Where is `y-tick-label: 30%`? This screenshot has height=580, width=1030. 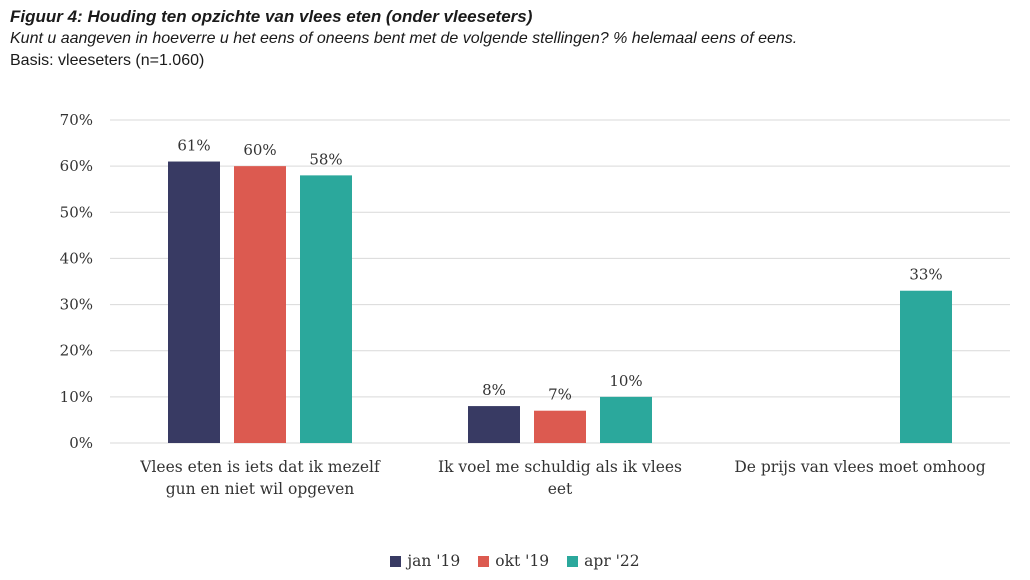 y-tick-label: 30% is located at coordinates (76, 305).